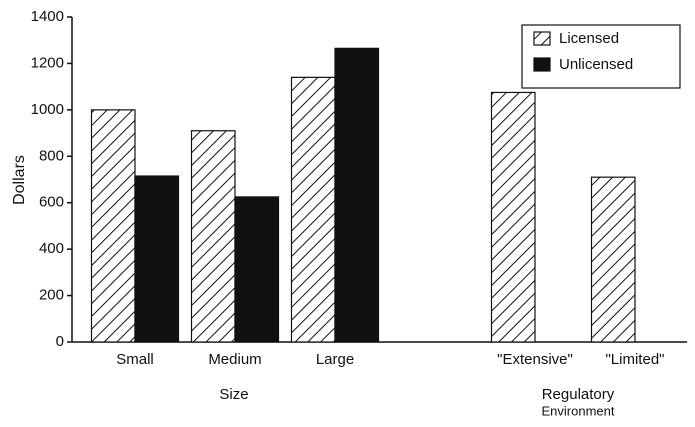 This screenshot has width=695, height=427. What do you see at coordinates (51, 202) in the screenshot?
I see `y-tick-label: 600` at bounding box center [51, 202].